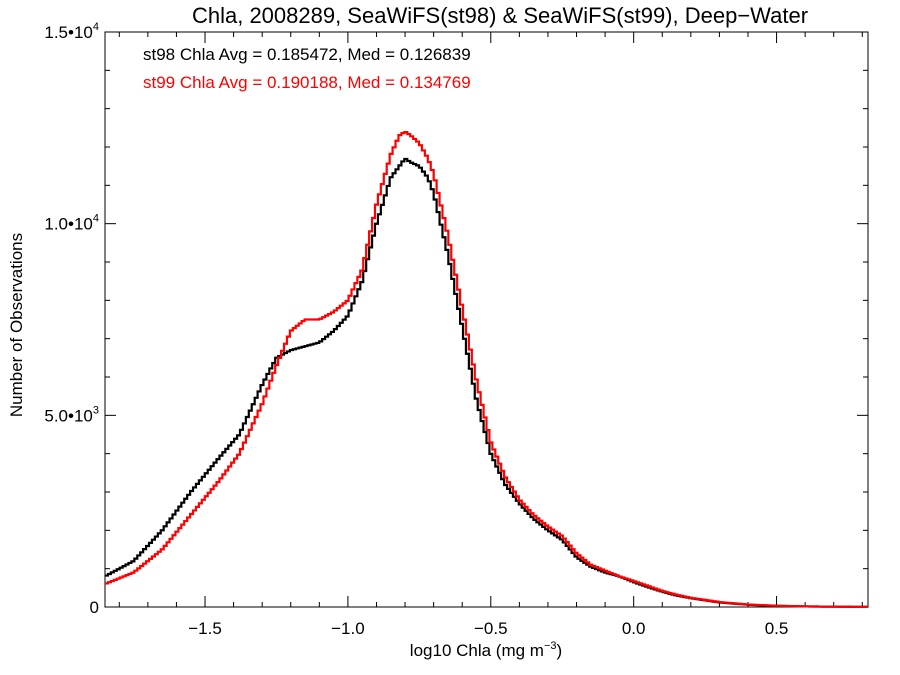  I want to click on x-tick-label: −0.5, so click(491, 628).